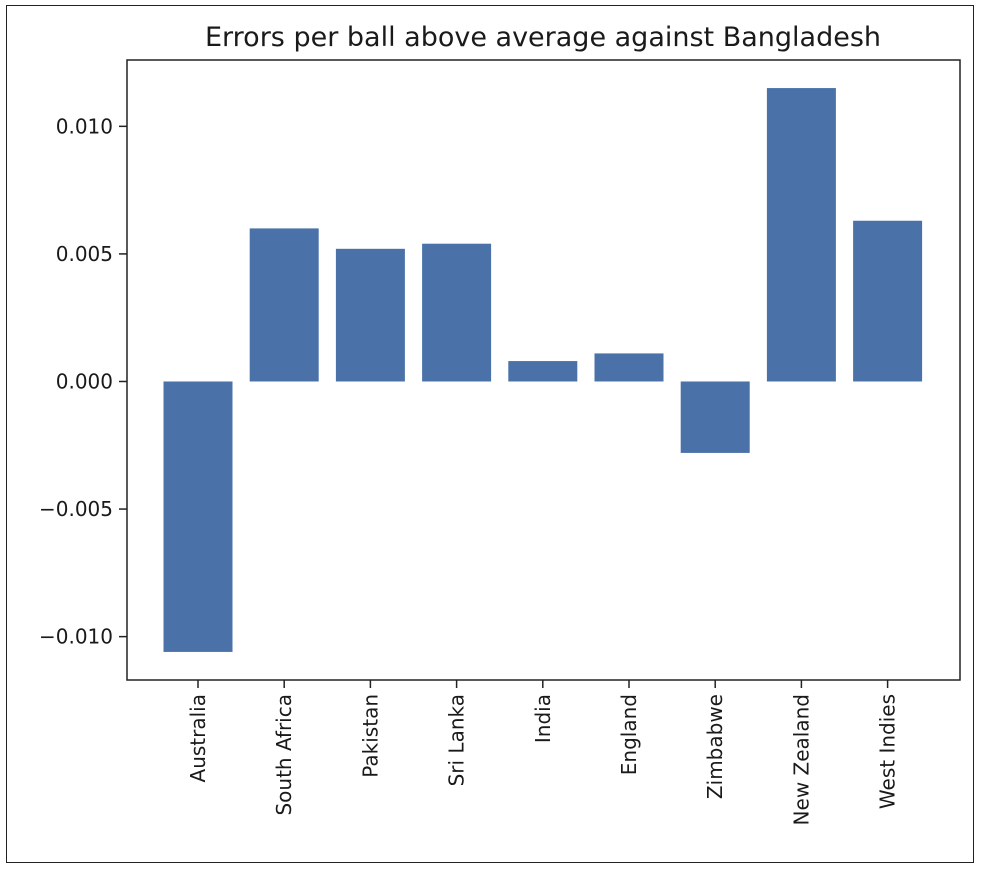 This screenshot has width=982, height=870. What do you see at coordinates (888, 751) in the screenshot?
I see `x-tick-label: West Indies` at bounding box center [888, 751].